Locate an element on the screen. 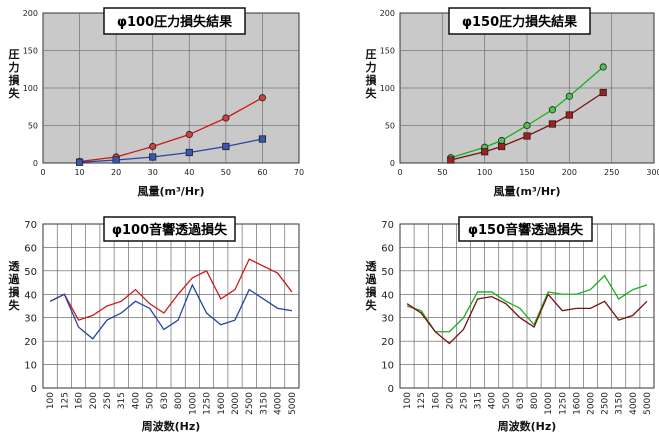 The height and width of the screenshot is (441, 659). y-tick-label: 30 is located at coordinates (387, 319).